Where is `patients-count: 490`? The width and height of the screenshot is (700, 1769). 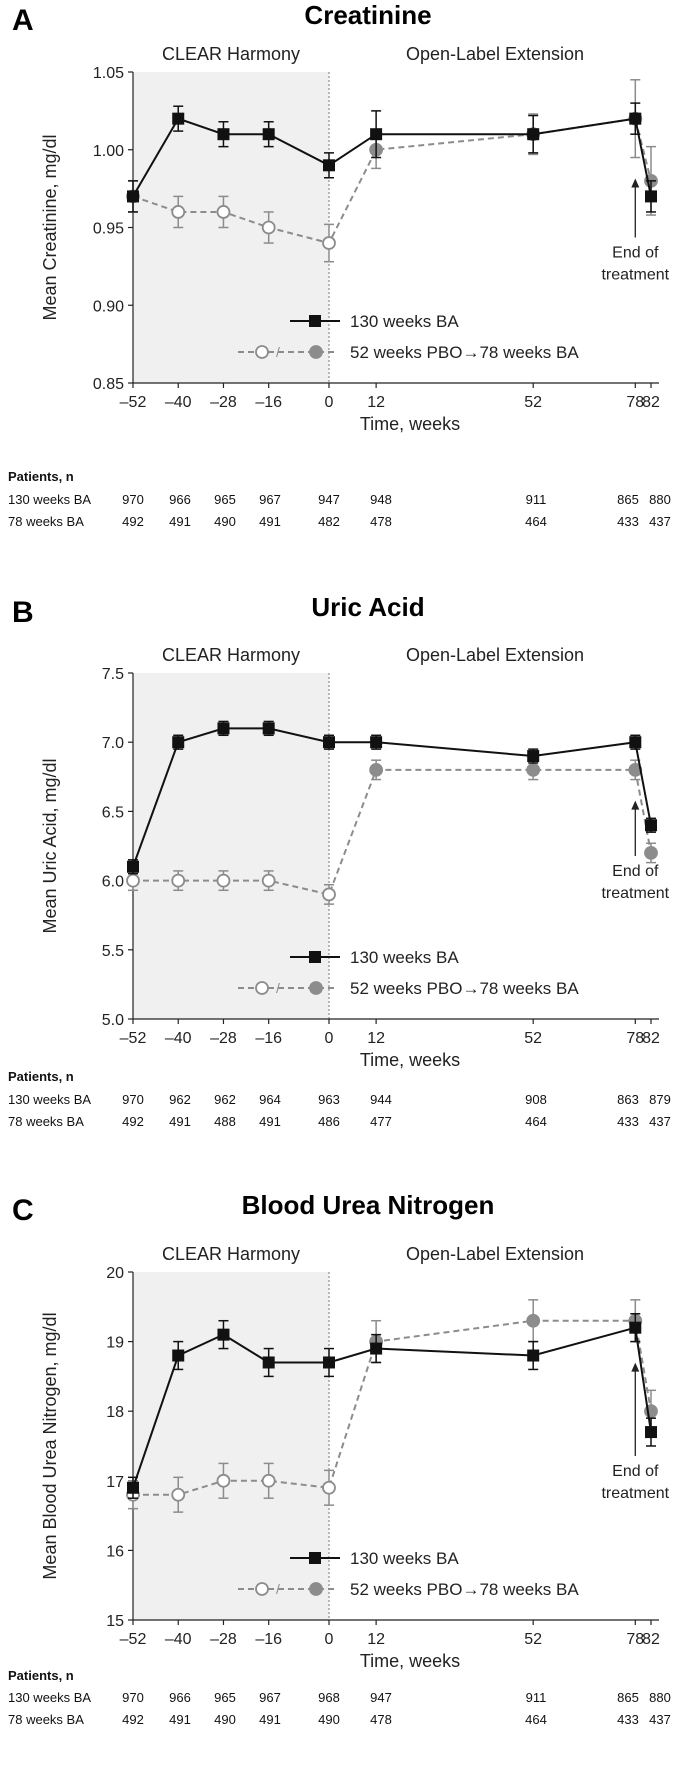
patients-count: 490 is located at coordinates (329, 1719).